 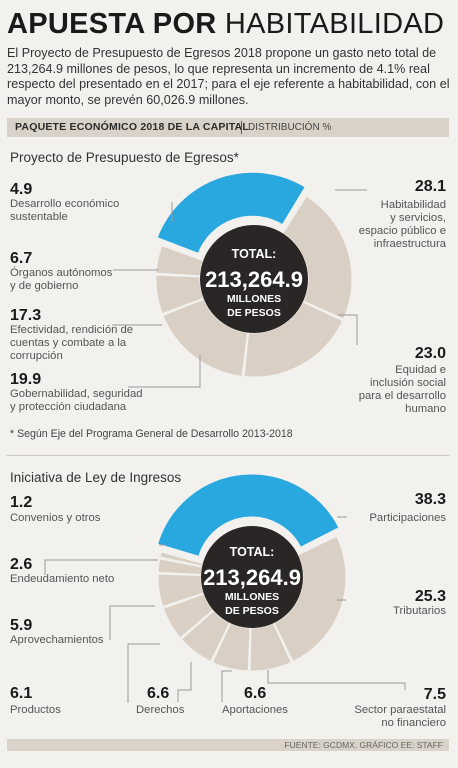 I want to click on c2-label-tributarios: Tributarios, so click(x=419, y=611).